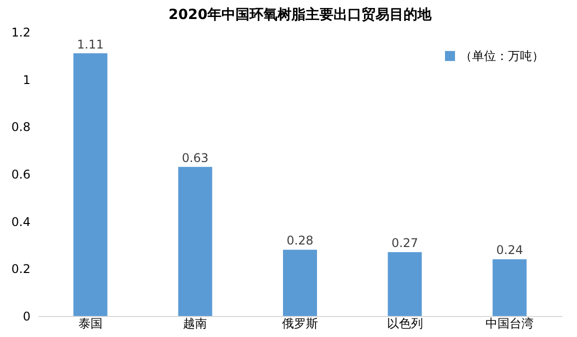 The width and height of the screenshot is (577, 337). What do you see at coordinates (300, 241) in the screenshot?
I see `data-label: 0.28` at bounding box center [300, 241].